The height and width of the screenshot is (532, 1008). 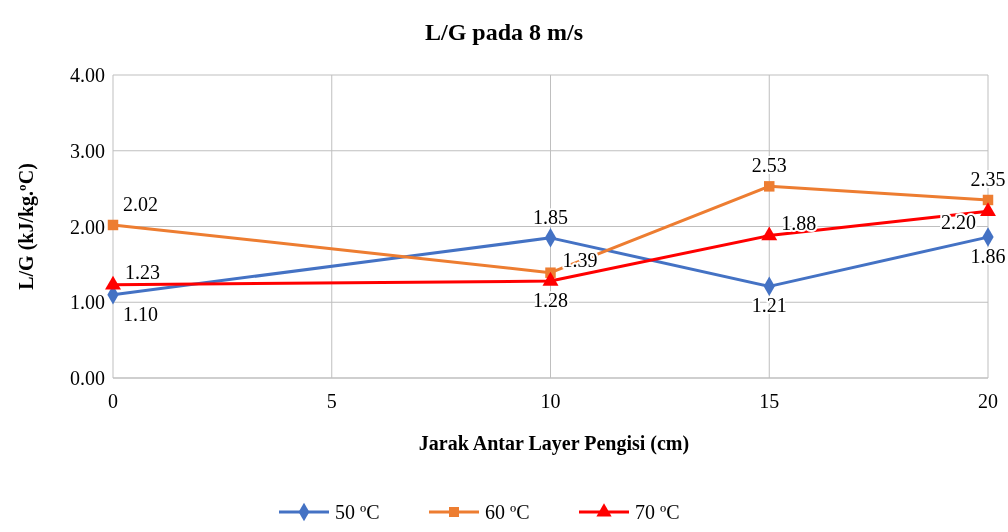 What do you see at coordinates (26, 226) in the screenshot?
I see `y-axis-title: L/G (kJ/kg.ºC)` at bounding box center [26, 226].